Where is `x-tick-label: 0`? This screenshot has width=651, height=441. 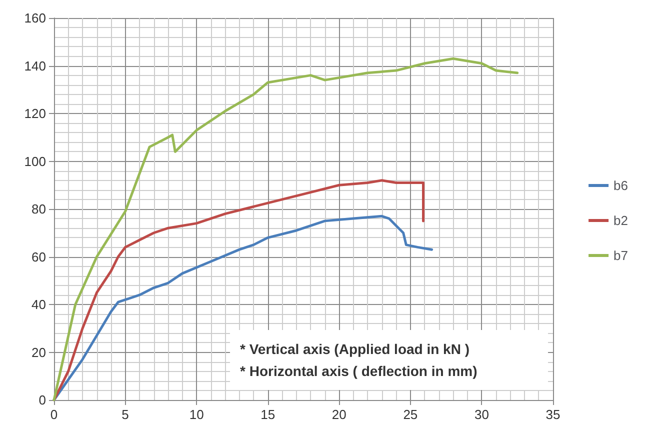 x-tick-label: 0 is located at coordinates (54, 414).